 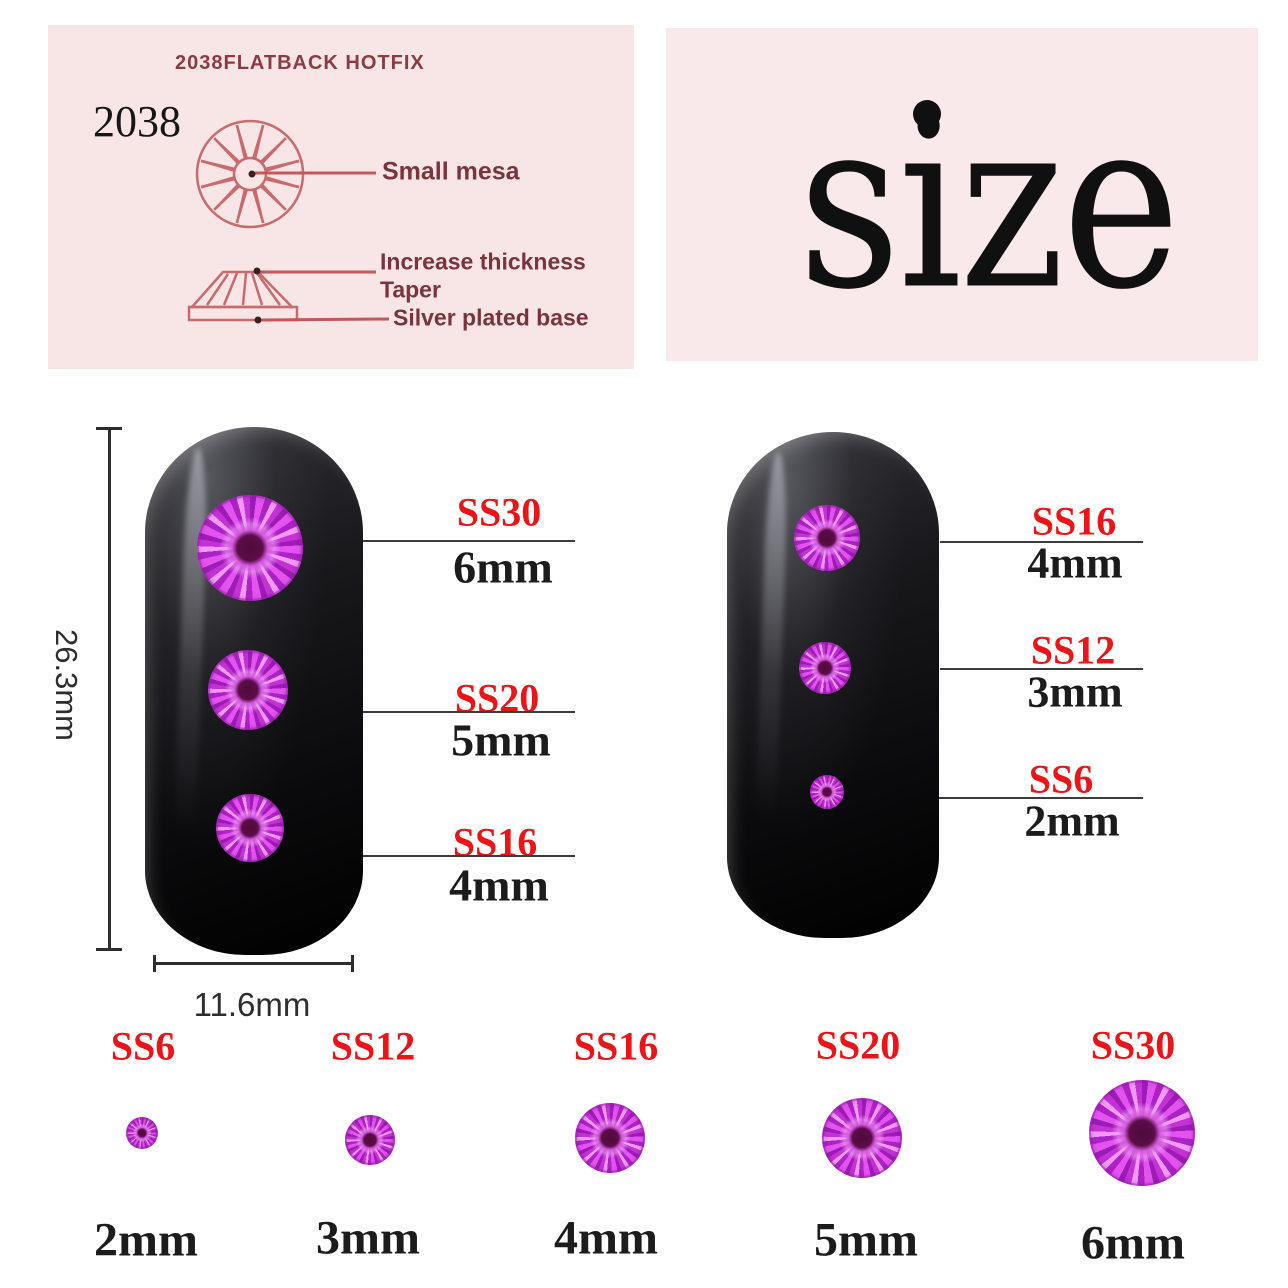 I want to click on left-nail, so click(x=254, y=691).